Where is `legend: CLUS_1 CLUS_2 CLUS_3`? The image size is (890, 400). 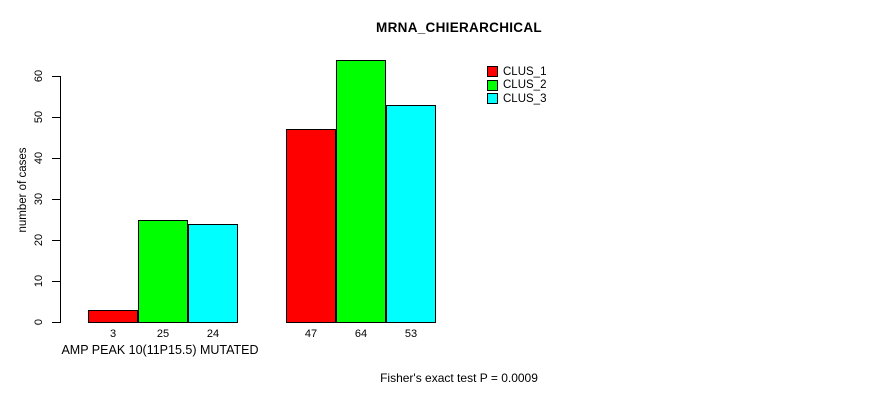 legend: CLUS_1 CLUS_2 CLUS_3 is located at coordinates (516, 85).